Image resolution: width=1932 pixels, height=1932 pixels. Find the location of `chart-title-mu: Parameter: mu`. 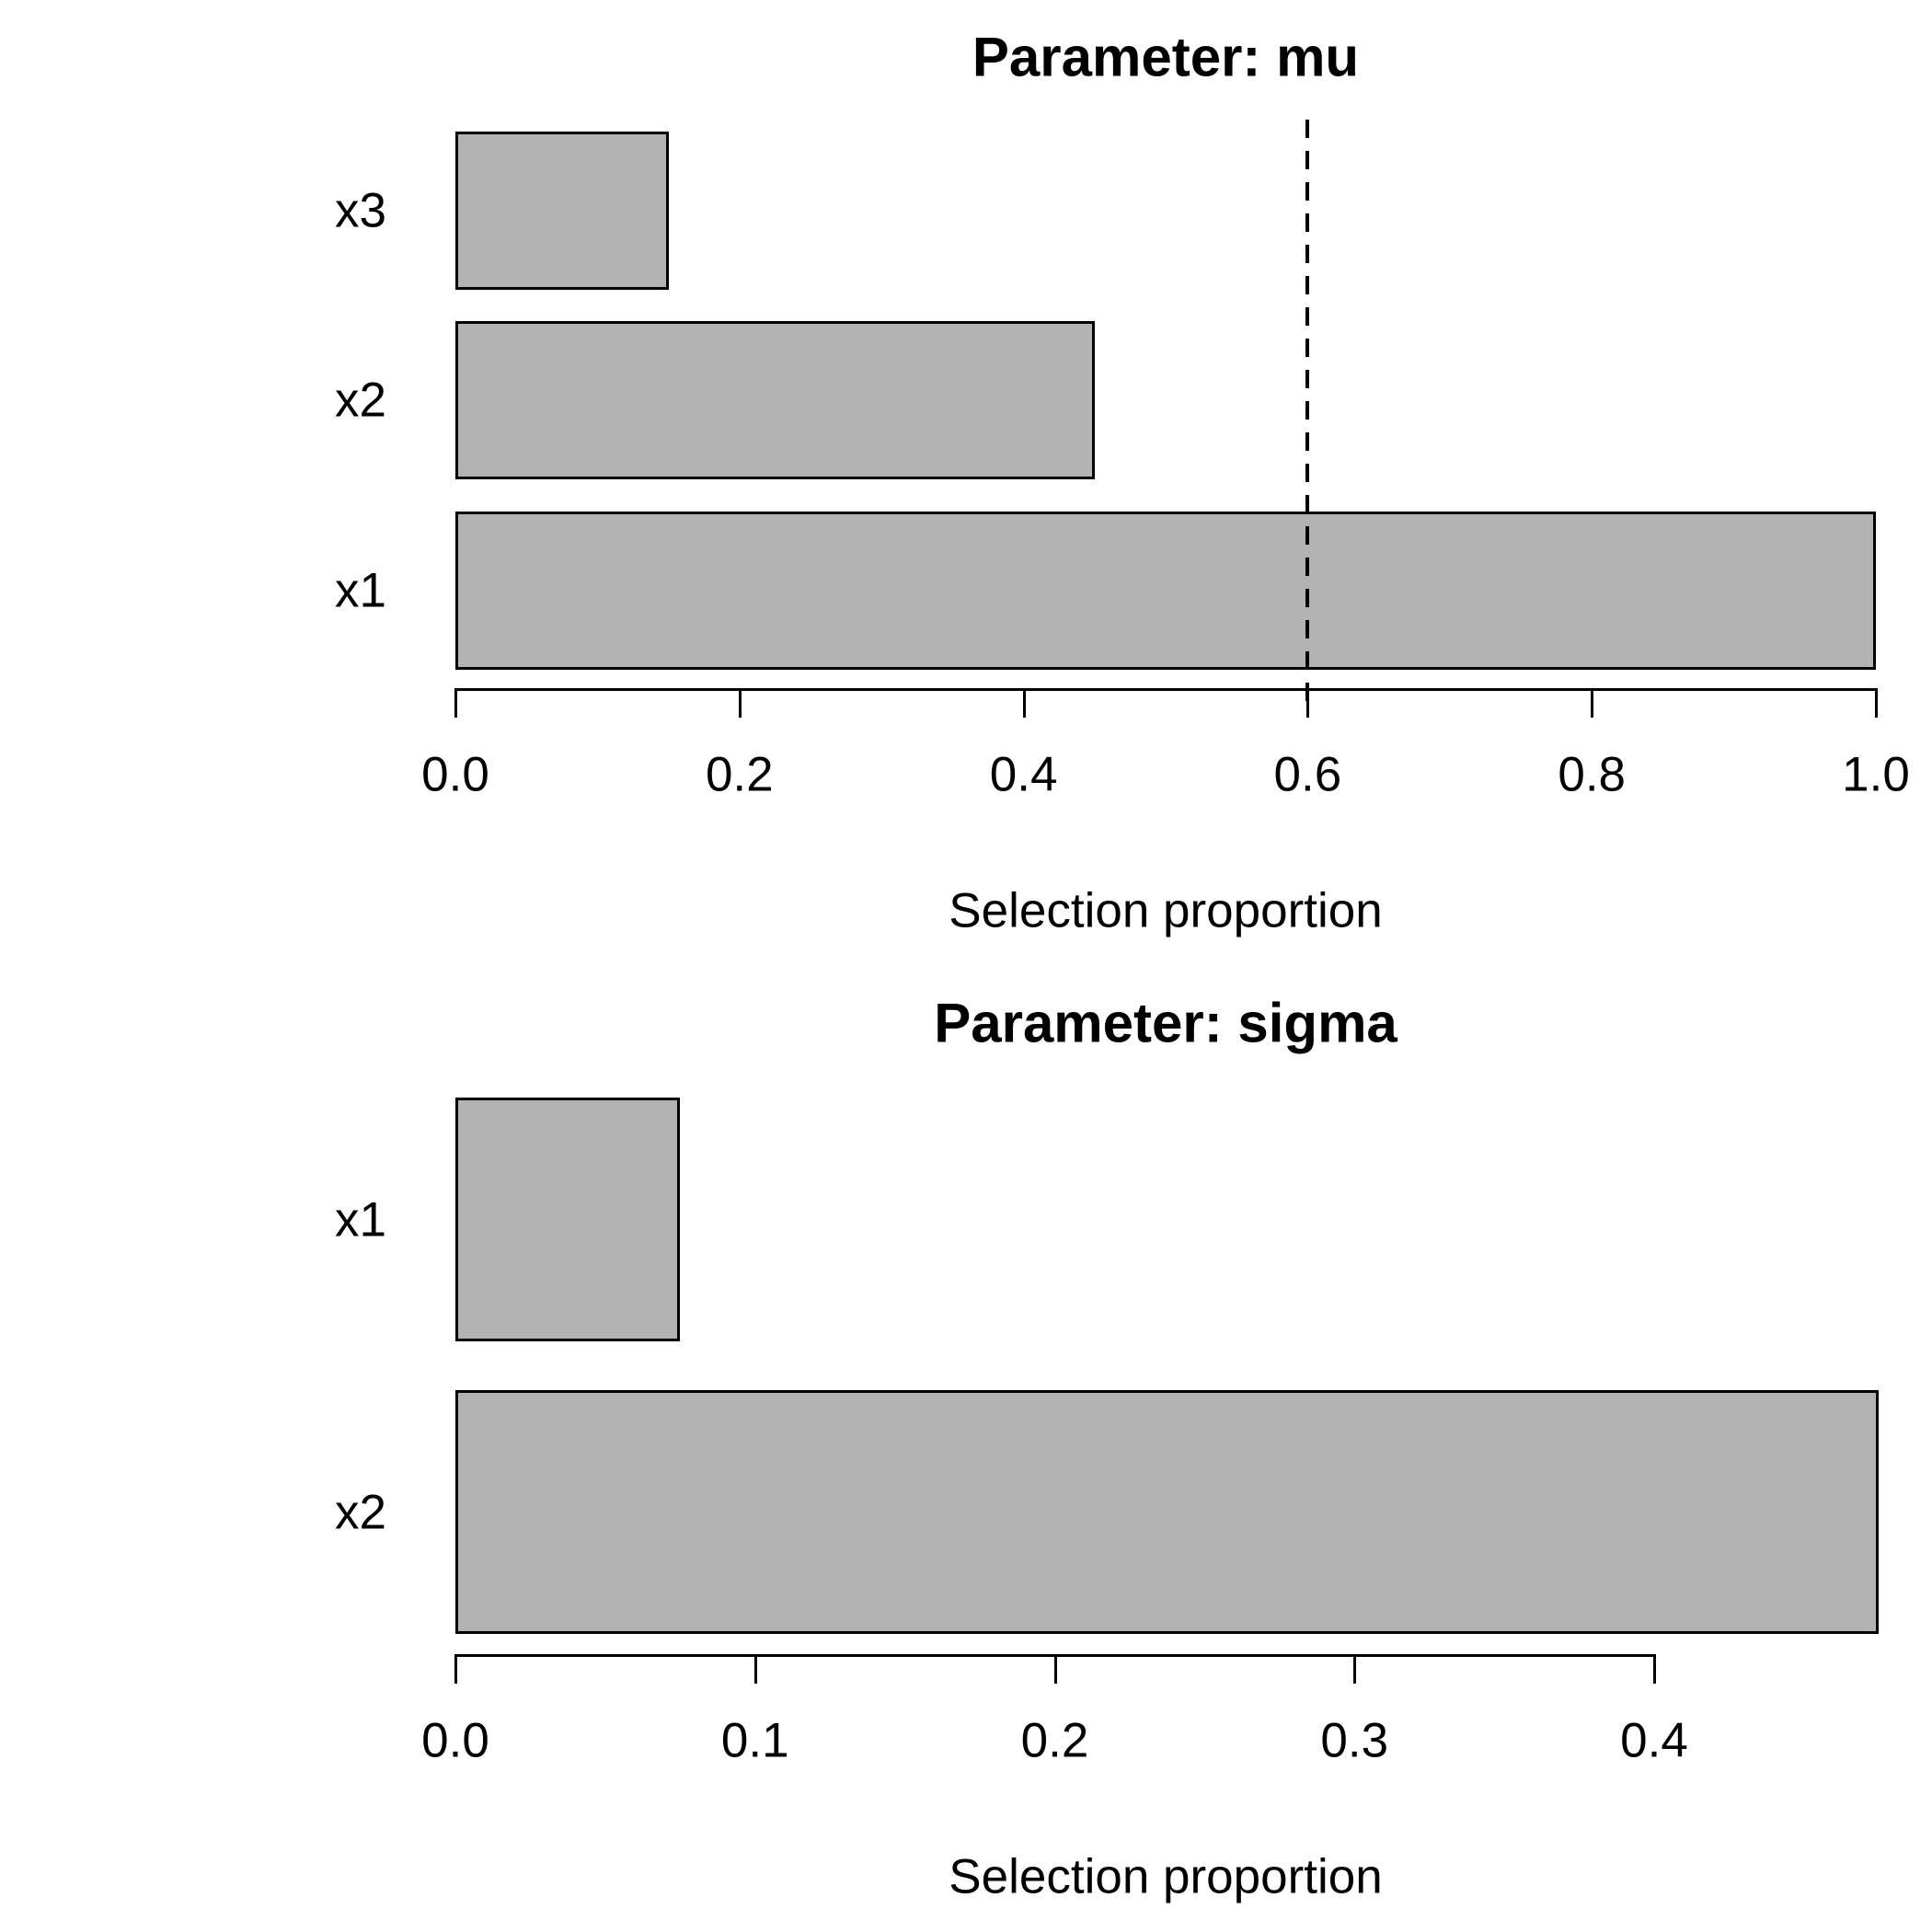

chart-title-mu: Parameter: mu is located at coordinates (1166, 57).